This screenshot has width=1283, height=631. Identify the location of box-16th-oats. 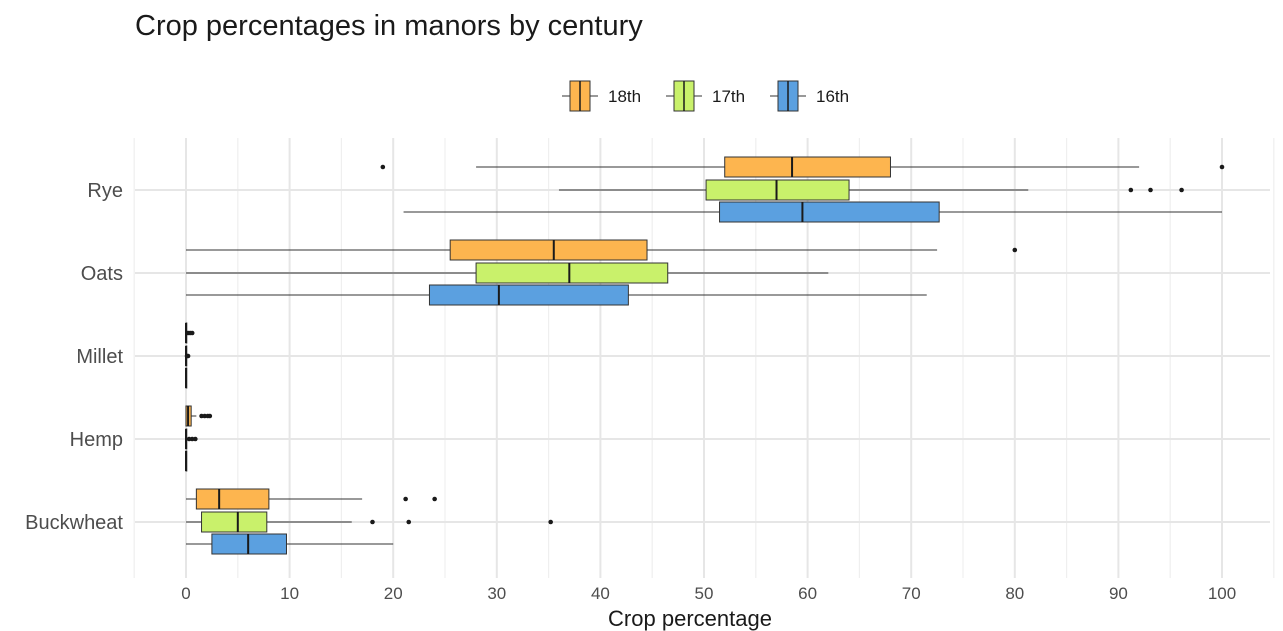
(556, 295).